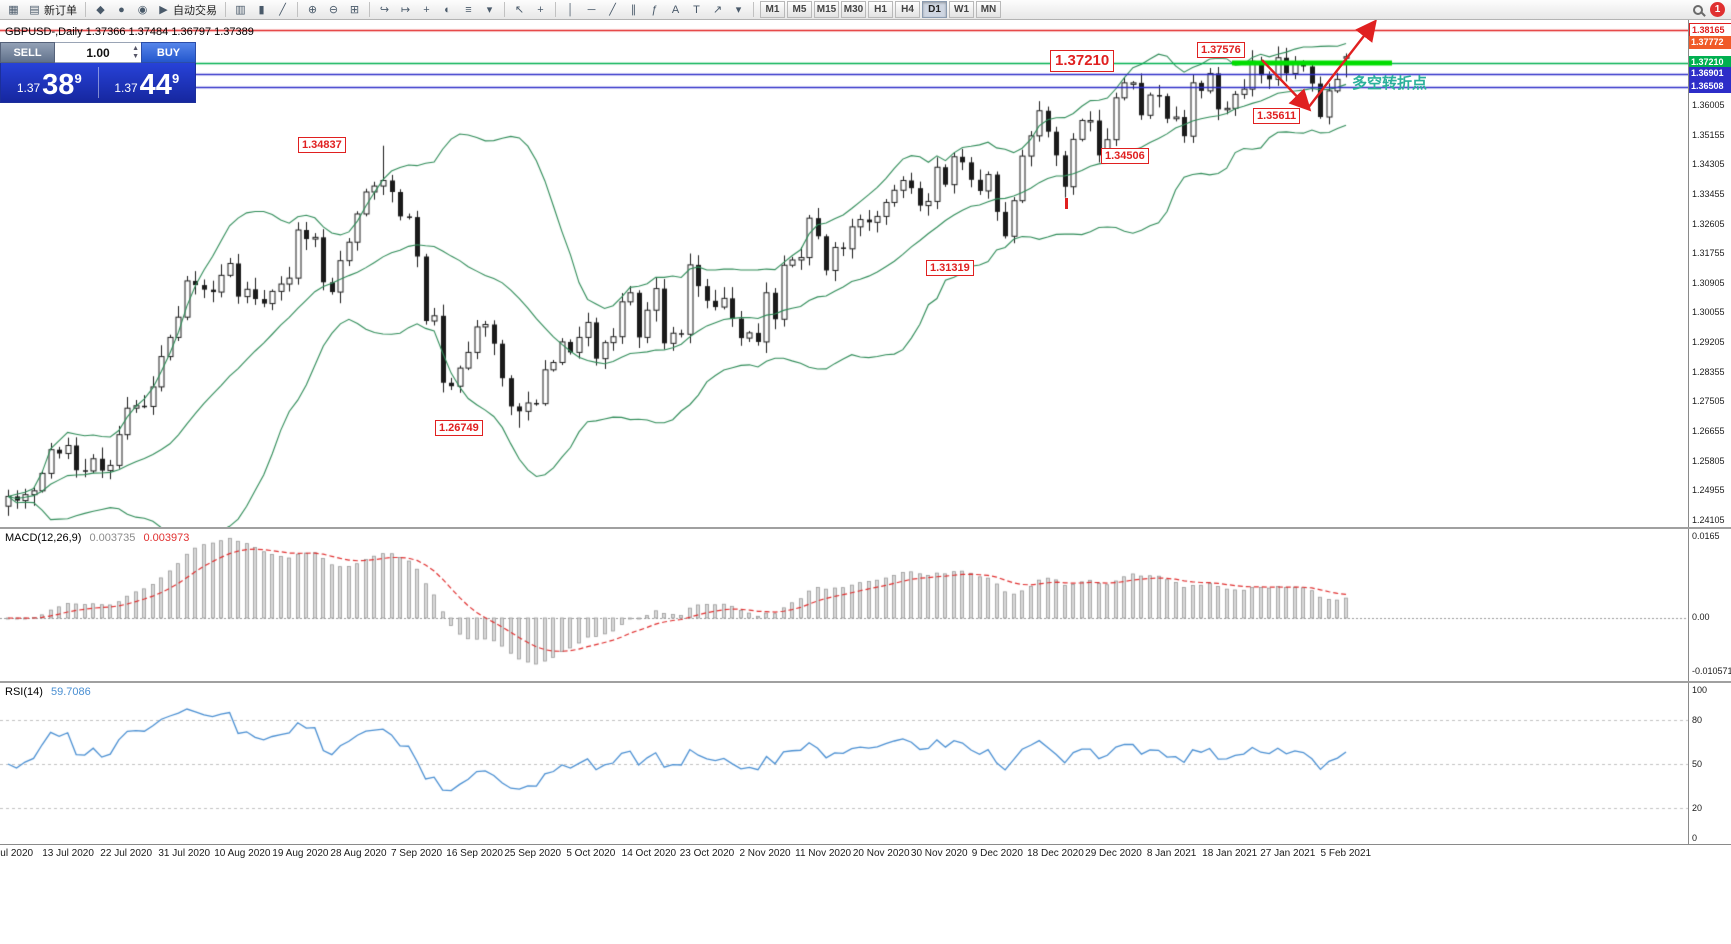  Describe the element at coordinates (1701, 617) in the screenshot. I see `macd-scale-label: 0.00` at that location.